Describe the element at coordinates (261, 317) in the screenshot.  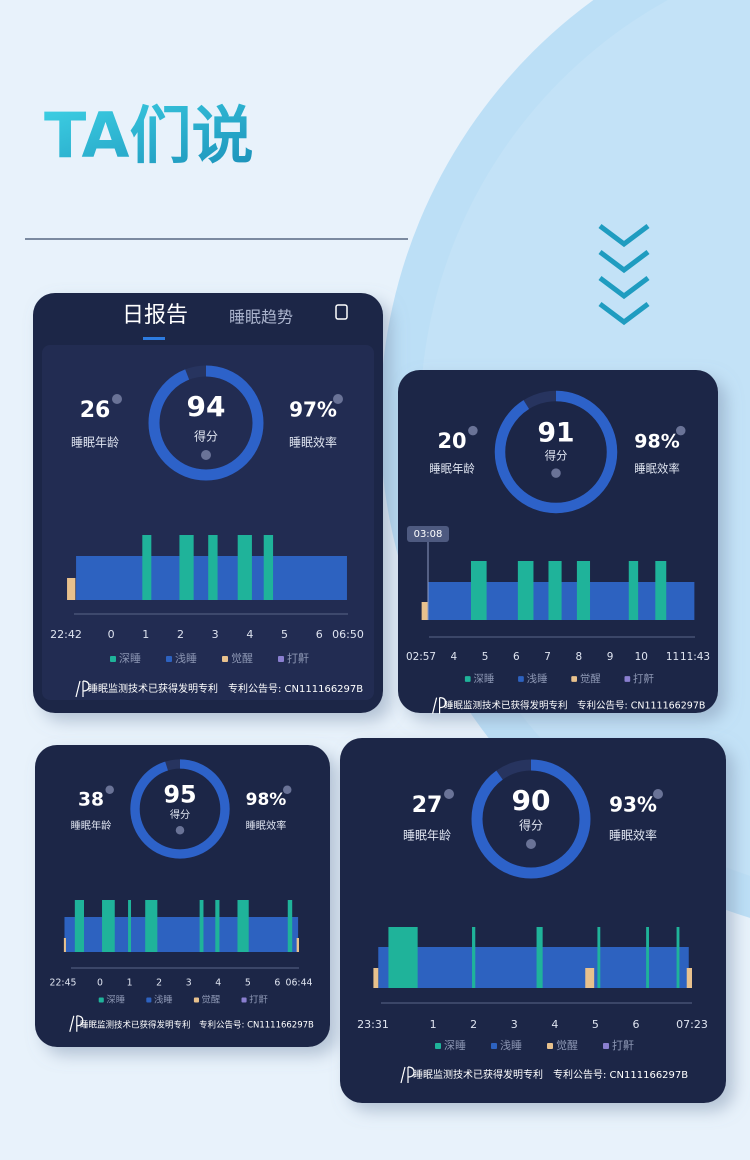
I see `tab: 睡眠趋势` at that location.